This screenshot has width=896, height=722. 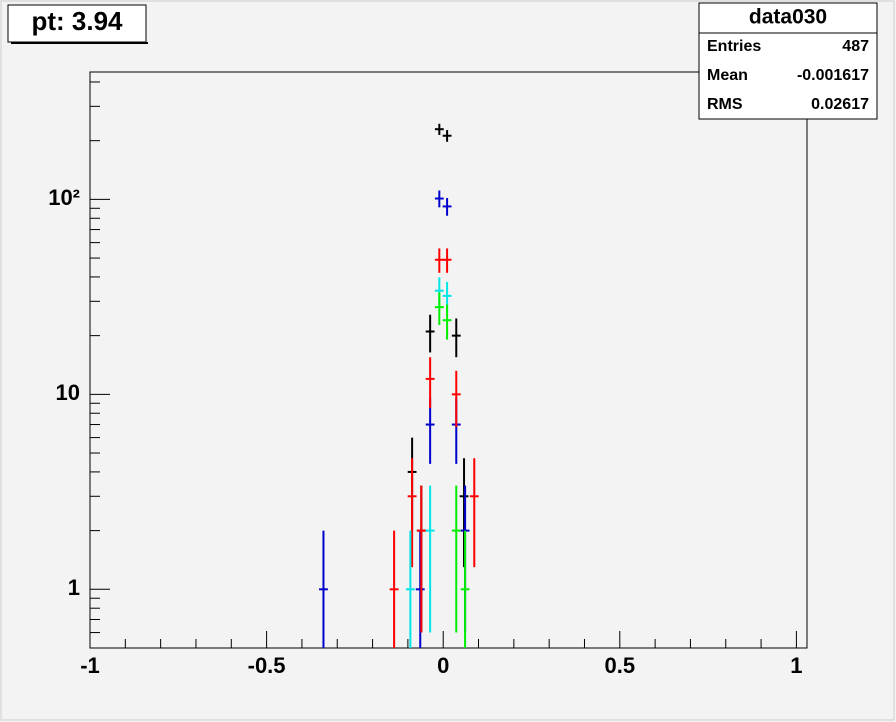 I want to click on y-tick-label: 1, so click(x=74, y=587).